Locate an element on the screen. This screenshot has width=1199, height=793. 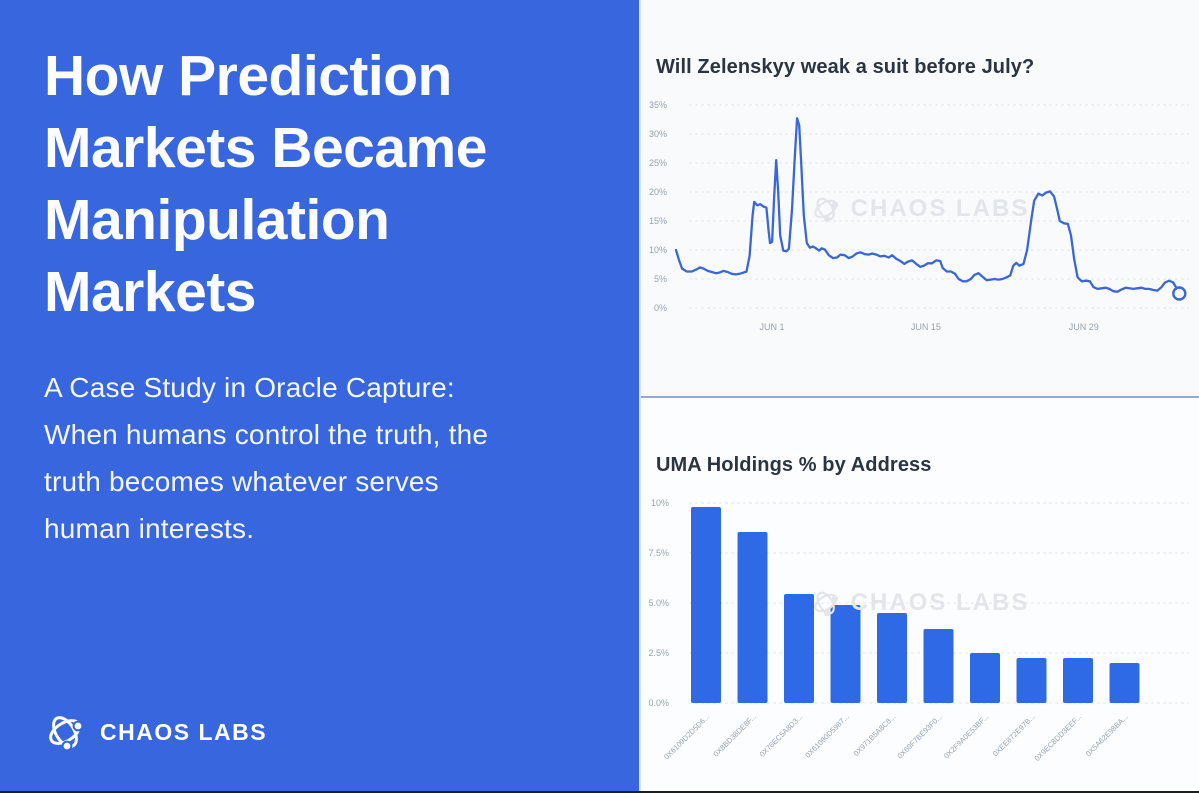
y-tick-label: 0.0% is located at coordinates (658, 703).